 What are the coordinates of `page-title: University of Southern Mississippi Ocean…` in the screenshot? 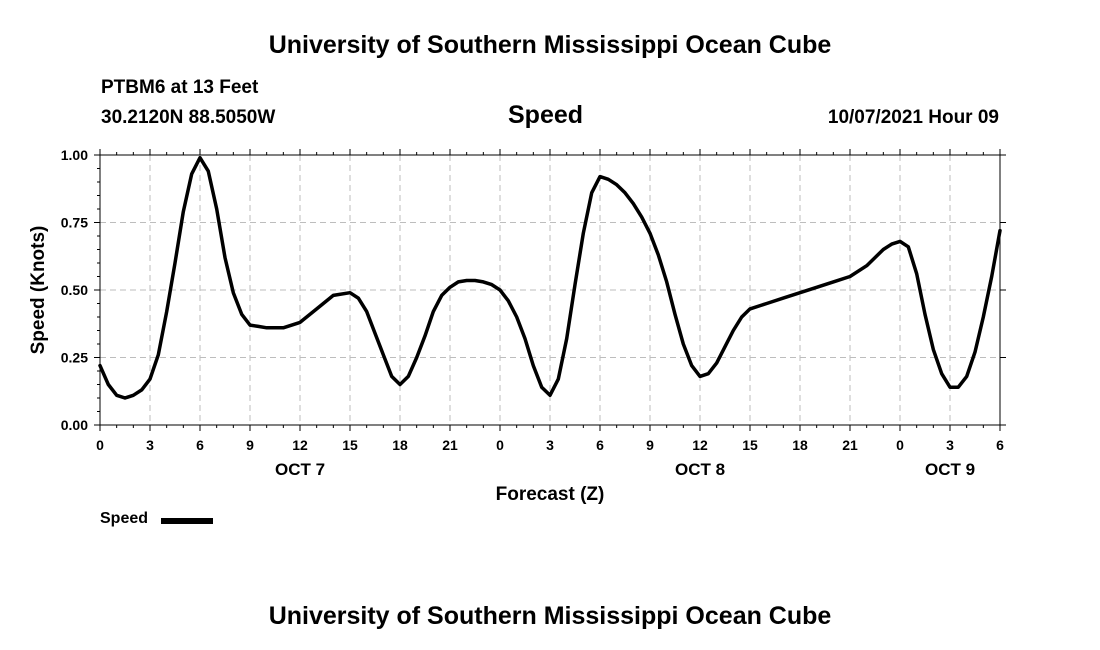 It's located at (550, 45).